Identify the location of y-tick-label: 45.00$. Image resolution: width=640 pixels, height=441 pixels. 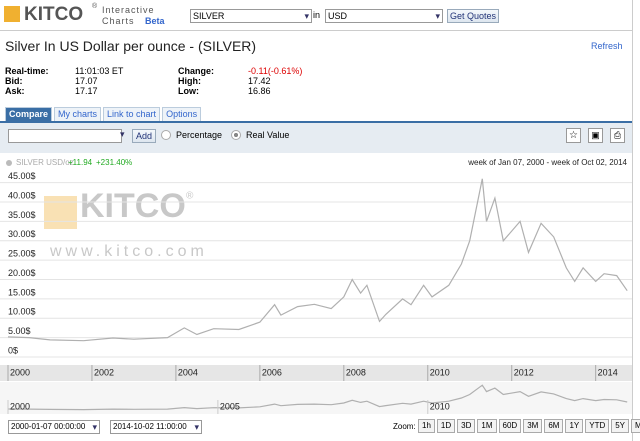
(22, 176).